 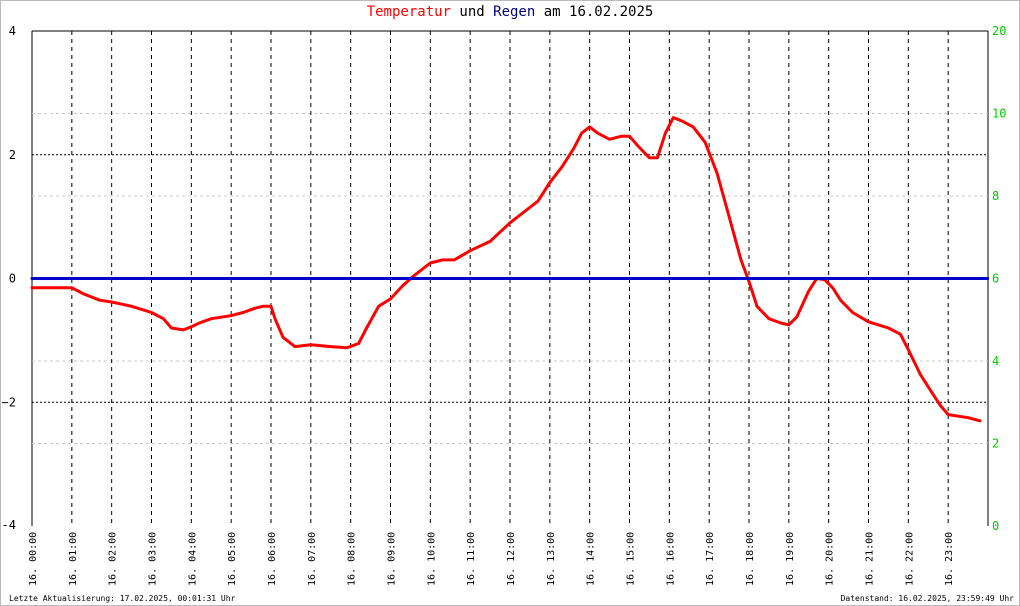 I want to click on x-tick-label: 16. 22:00, so click(x=909, y=559).